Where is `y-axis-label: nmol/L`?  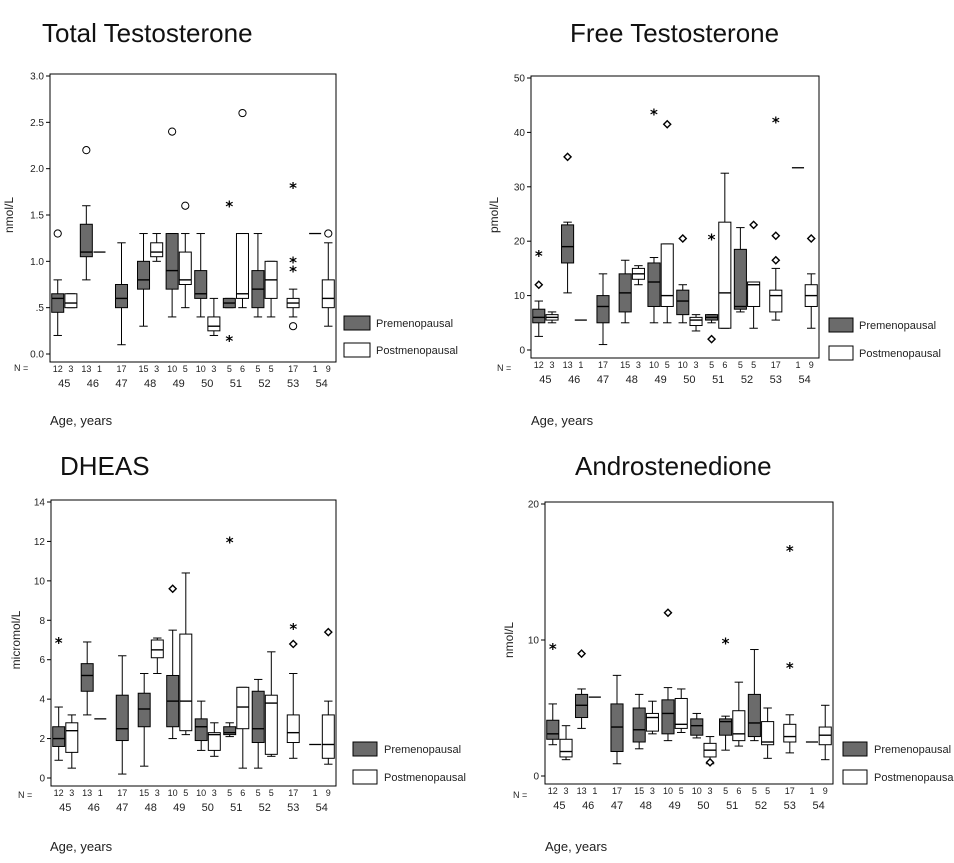 y-axis-label: nmol/L is located at coordinates (9, 215).